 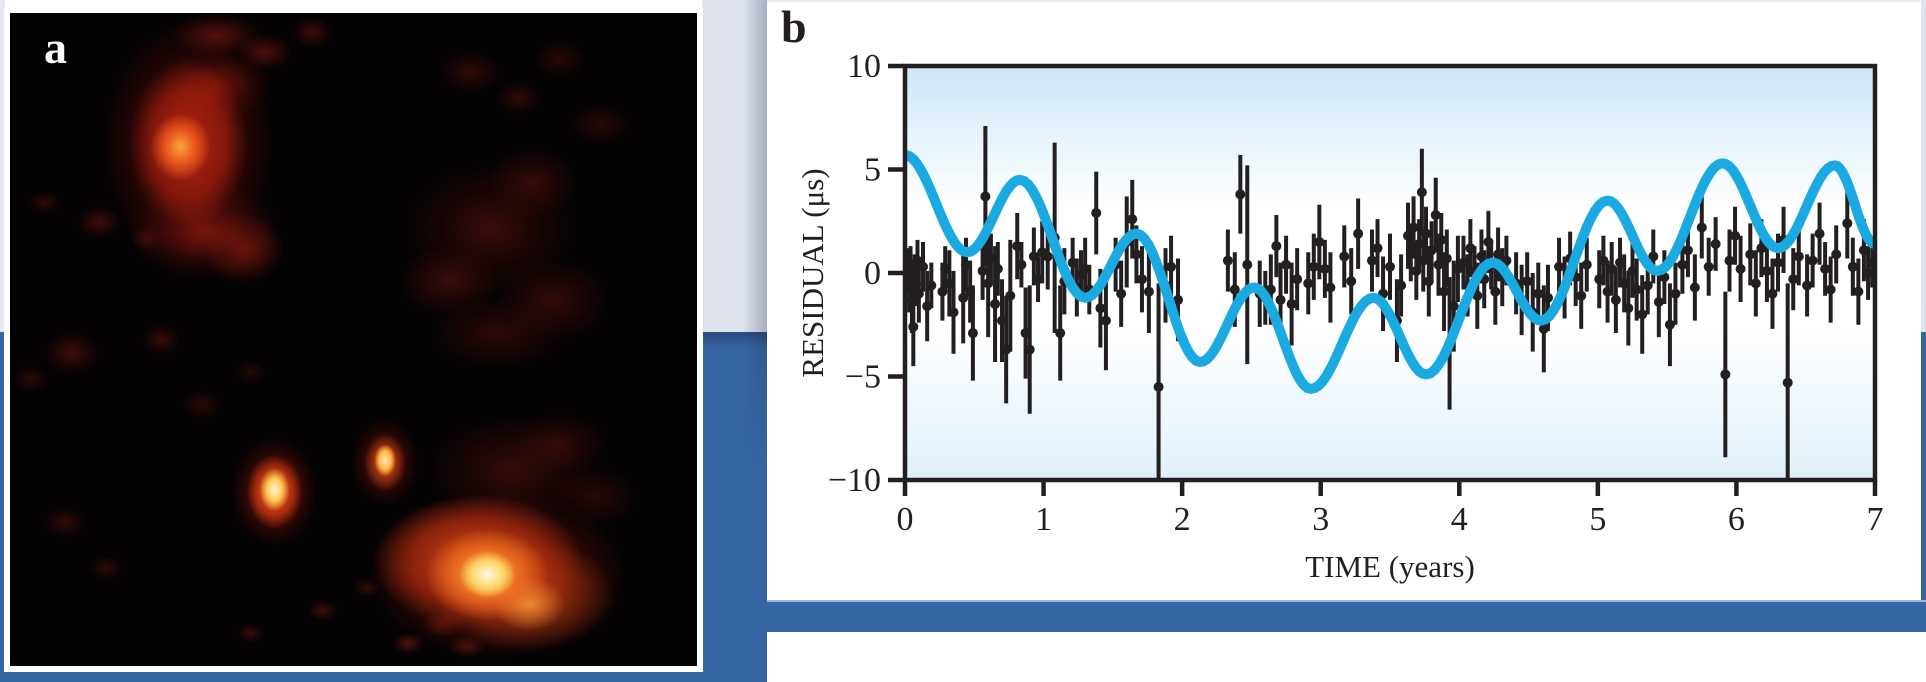 I want to click on svg-text: 3, so click(x=1320, y=519).